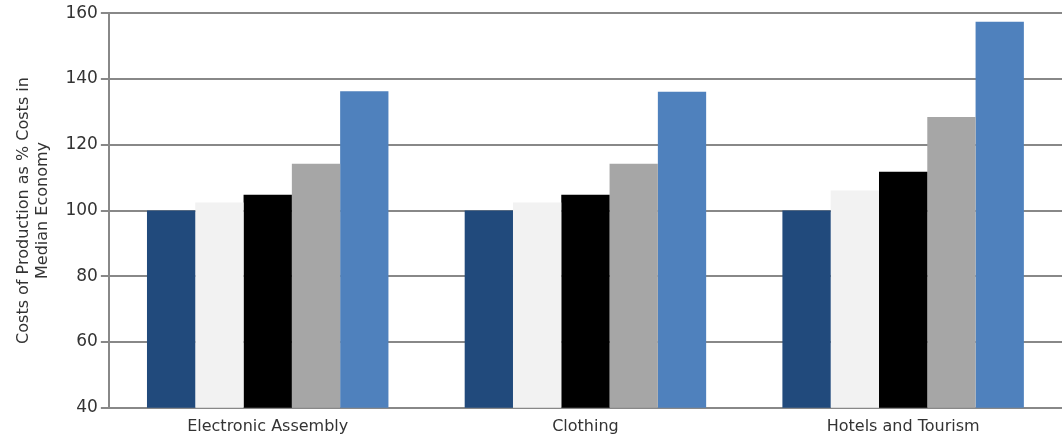 This screenshot has width=1062, height=443. Describe the element at coordinates (31, 210) in the screenshot. I see `y-axis-title: Costs of Production as % Costs in Median Economy` at that location.